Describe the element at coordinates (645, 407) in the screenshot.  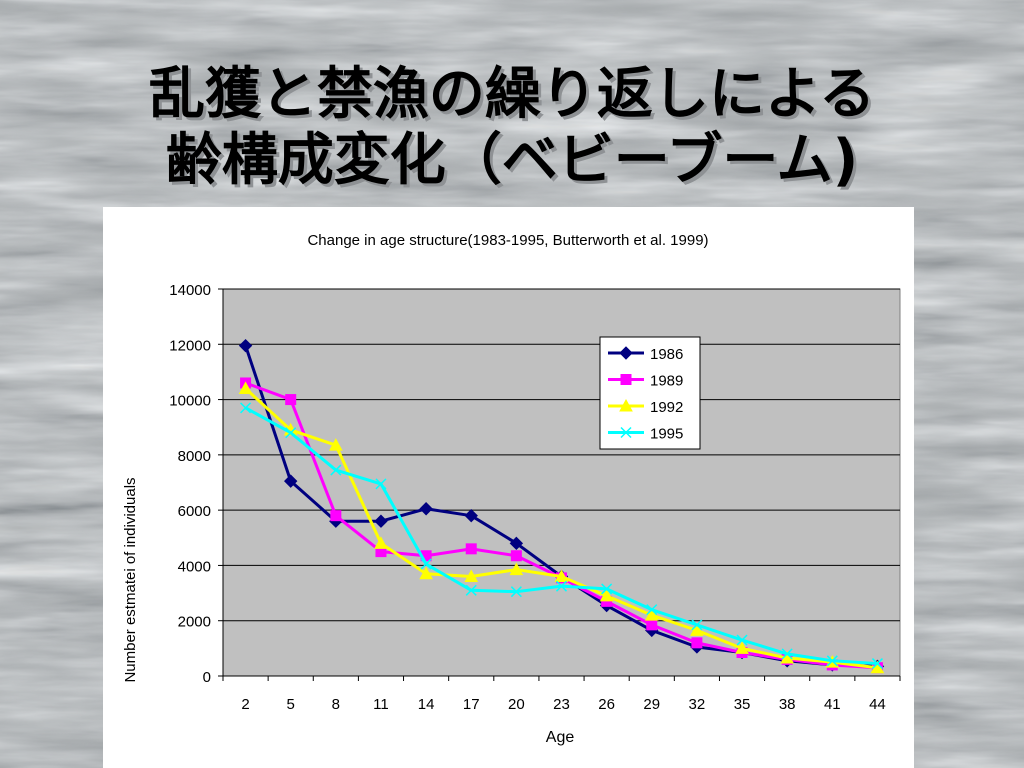
I see `legend-item-1992: 1992` at that location.